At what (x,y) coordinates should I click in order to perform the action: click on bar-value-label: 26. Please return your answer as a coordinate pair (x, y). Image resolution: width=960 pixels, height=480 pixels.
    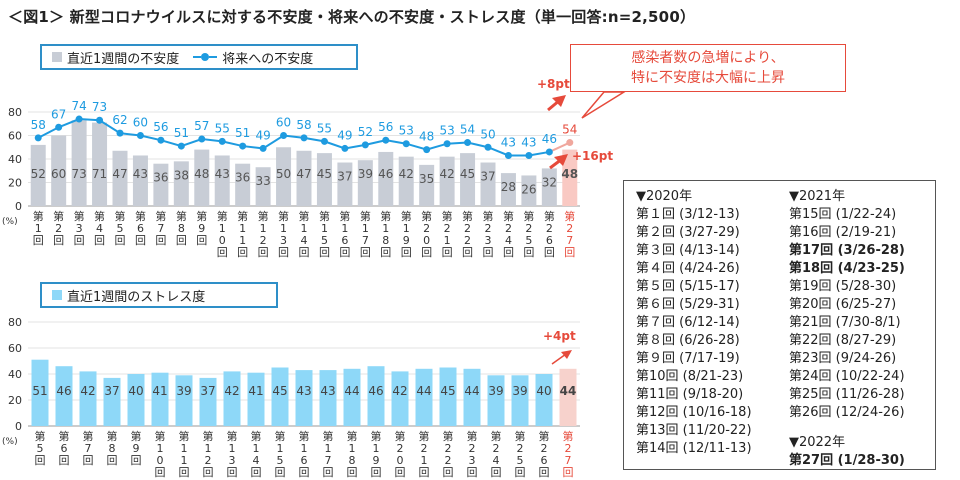
    Looking at the image, I should click on (528, 189).